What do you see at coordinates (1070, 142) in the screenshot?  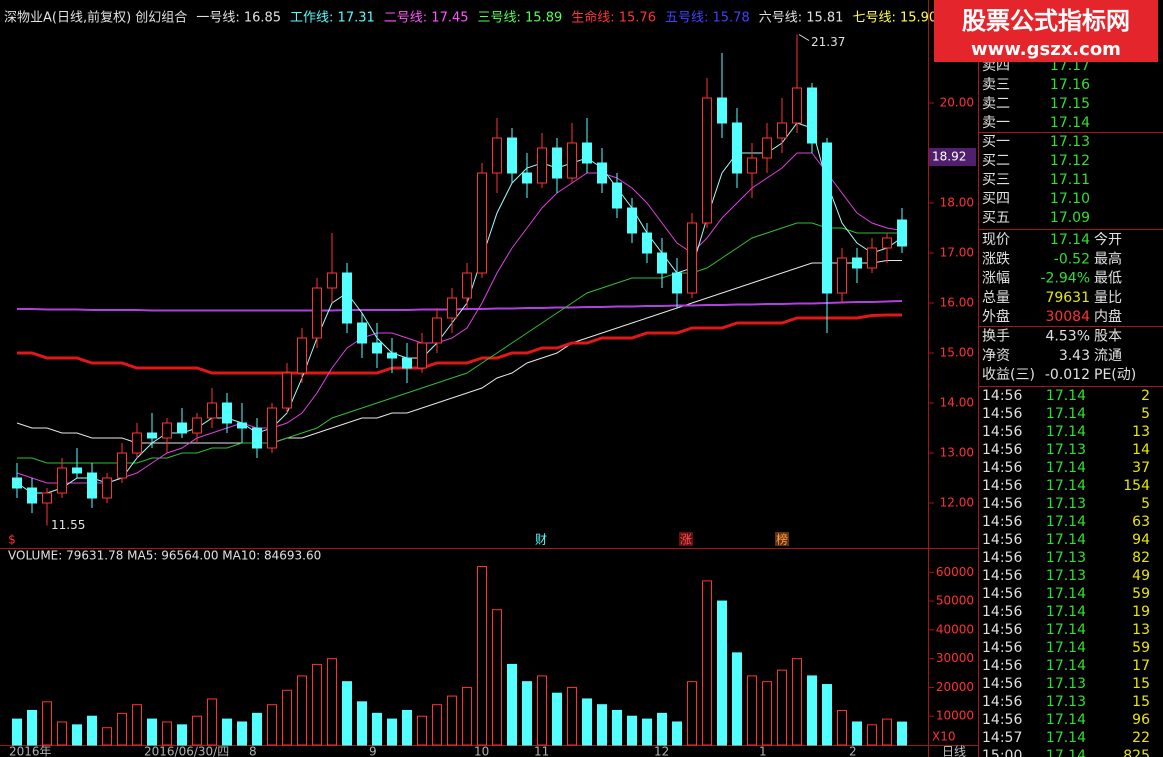 I see `order-book-price: 17.13` at bounding box center [1070, 142].